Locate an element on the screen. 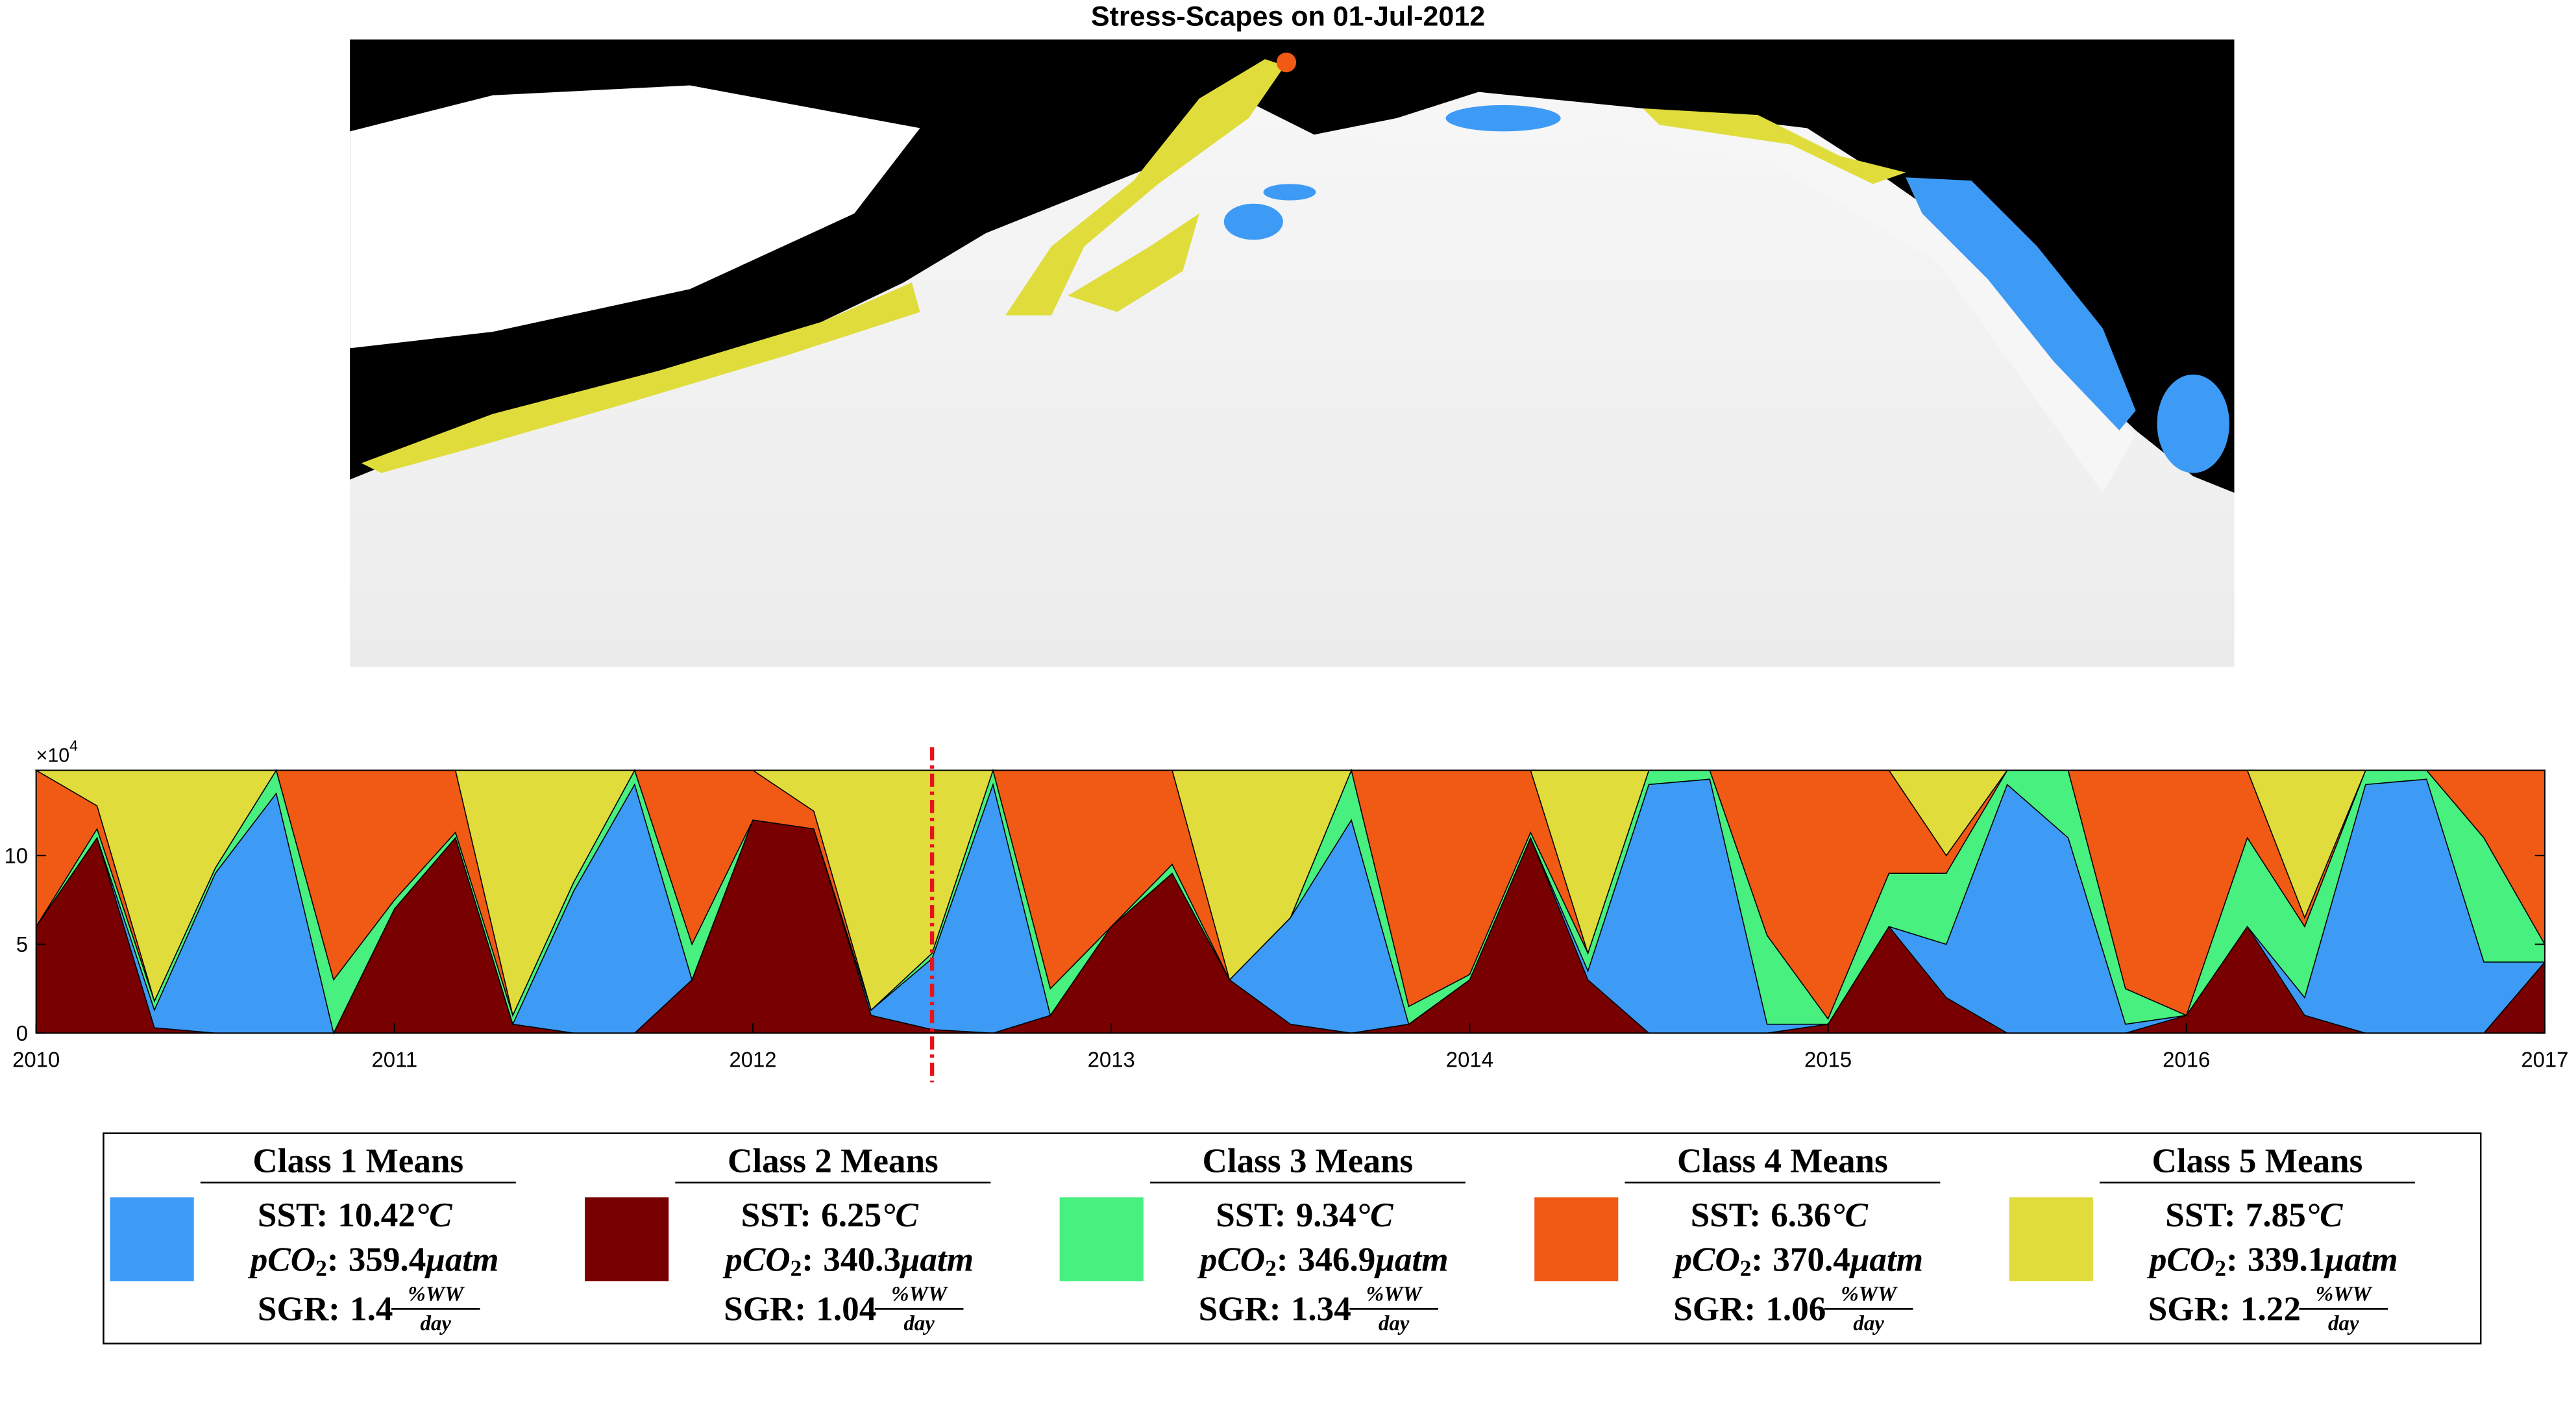 The width and height of the screenshot is (2576, 1401). legend-sgr: SGR: 1.34 is located at coordinates (1275, 1309).